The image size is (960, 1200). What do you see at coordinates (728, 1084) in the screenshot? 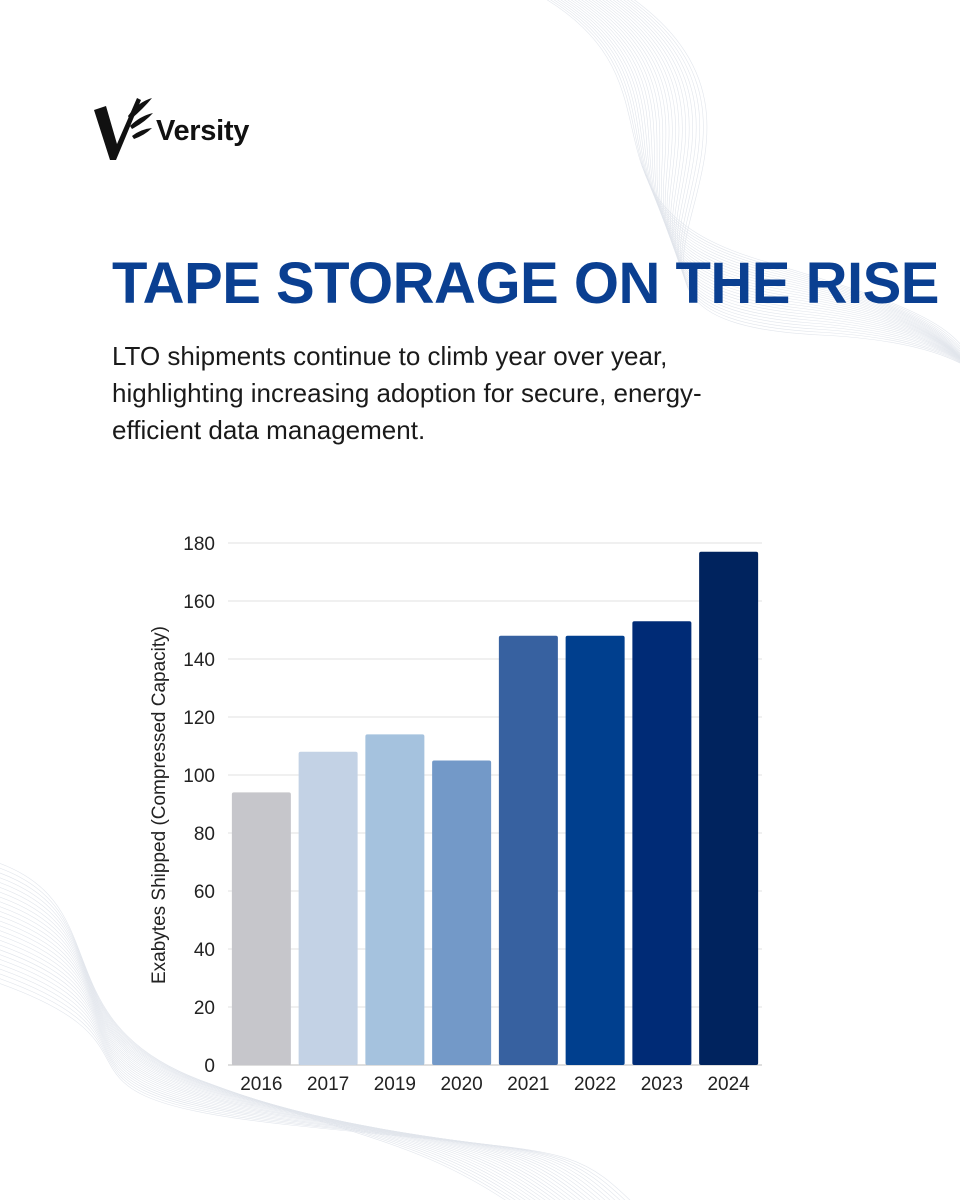
I see `x-tick-label: 2024` at bounding box center [728, 1084].